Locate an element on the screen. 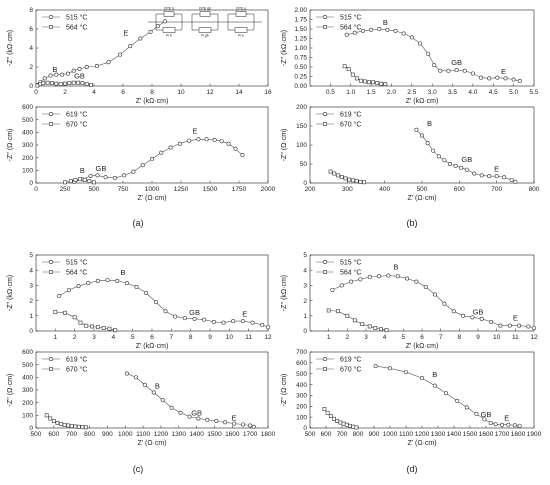 This screenshot has width=550, height=485. x-tick-label: 1.0 is located at coordinates (350, 92).